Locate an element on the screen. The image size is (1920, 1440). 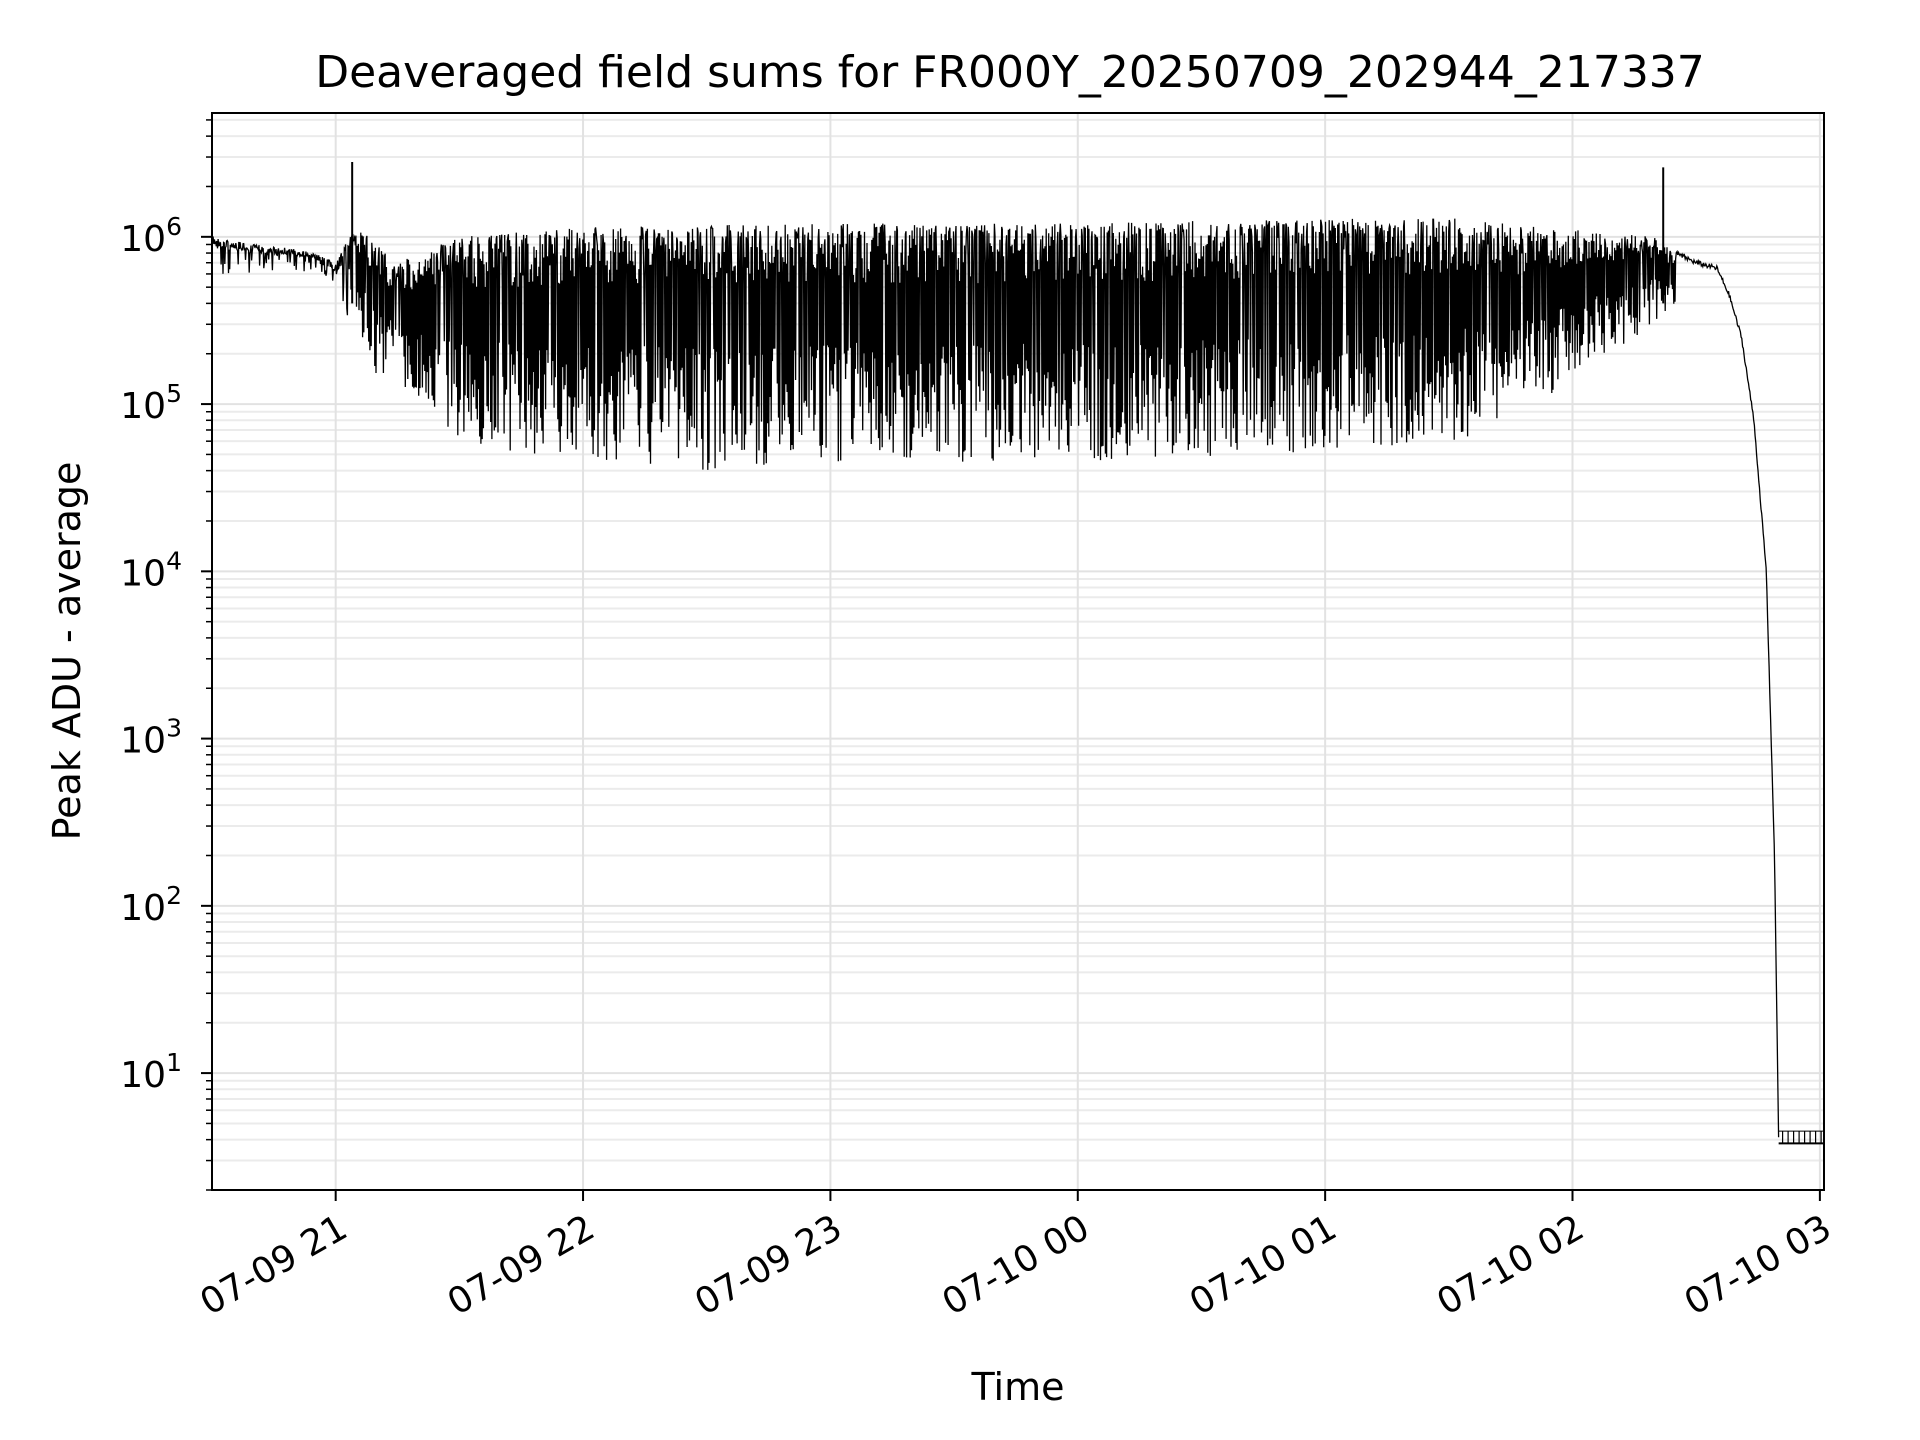
y-tick-label: 10² is located at coordinates (151, 905).